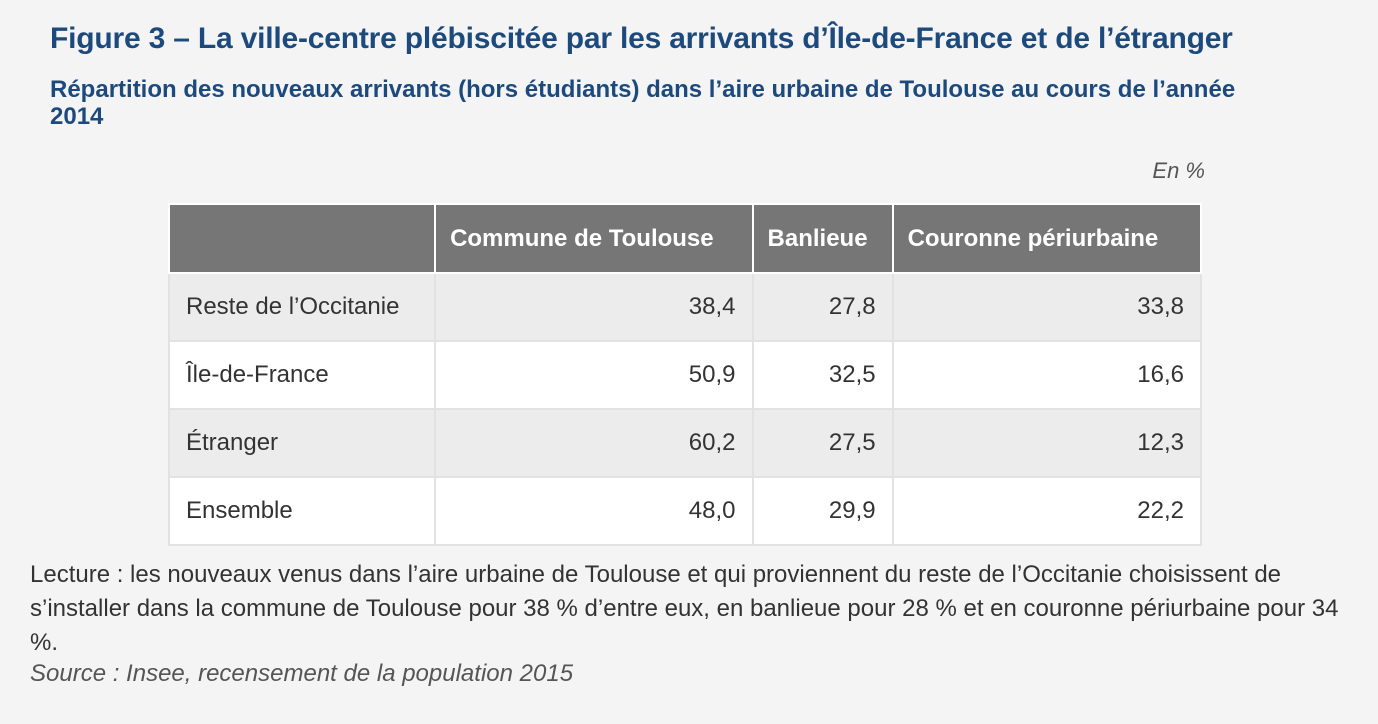 This screenshot has width=1378, height=724. What do you see at coordinates (302, 238) in the screenshot?
I see `header-cell-empty` at bounding box center [302, 238].